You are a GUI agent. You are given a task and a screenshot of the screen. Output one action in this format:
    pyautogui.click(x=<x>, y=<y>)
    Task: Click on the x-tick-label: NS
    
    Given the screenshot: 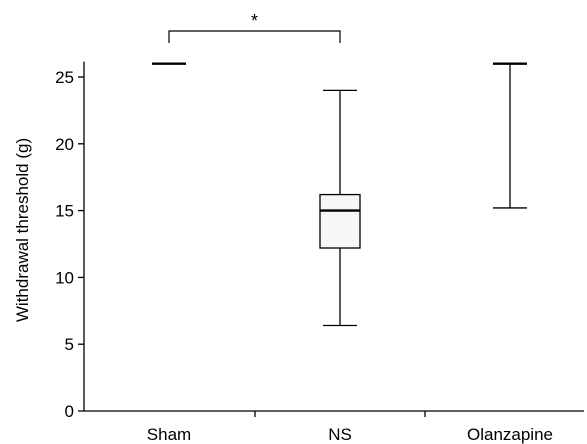 What is the action you would take?
    pyautogui.click(x=340, y=434)
    